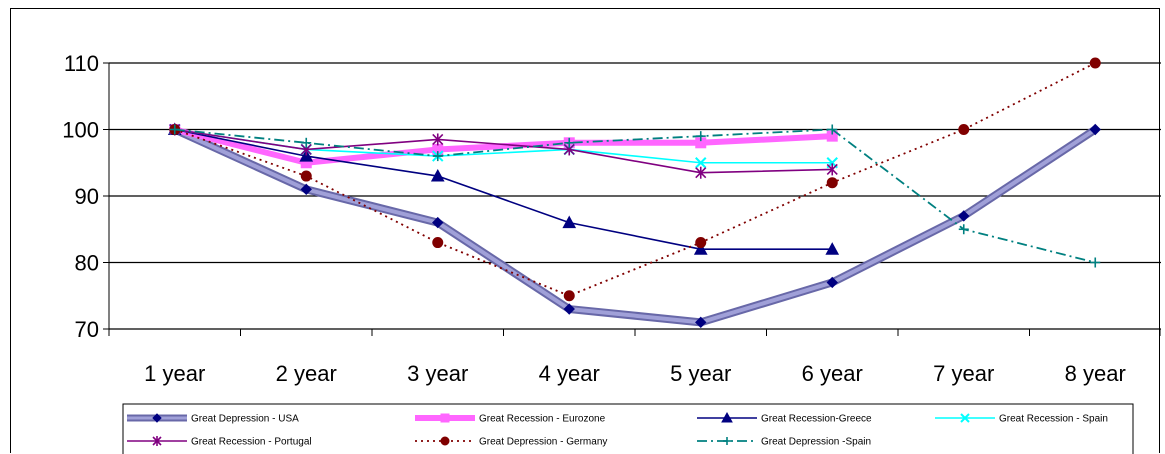 This screenshot has width=1165, height=454. Describe the element at coordinates (174, 373) in the screenshot. I see `x-tick-label: 1 year` at that location.